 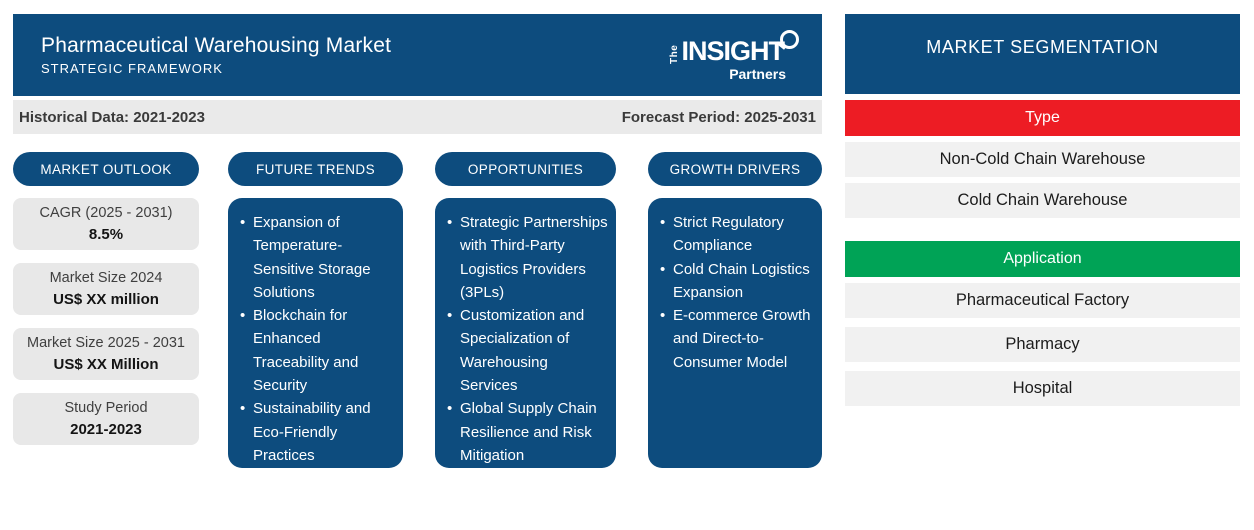 What do you see at coordinates (789, 39) in the screenshot?
I see `magnifier-icon` at bounding box center [789, 39].